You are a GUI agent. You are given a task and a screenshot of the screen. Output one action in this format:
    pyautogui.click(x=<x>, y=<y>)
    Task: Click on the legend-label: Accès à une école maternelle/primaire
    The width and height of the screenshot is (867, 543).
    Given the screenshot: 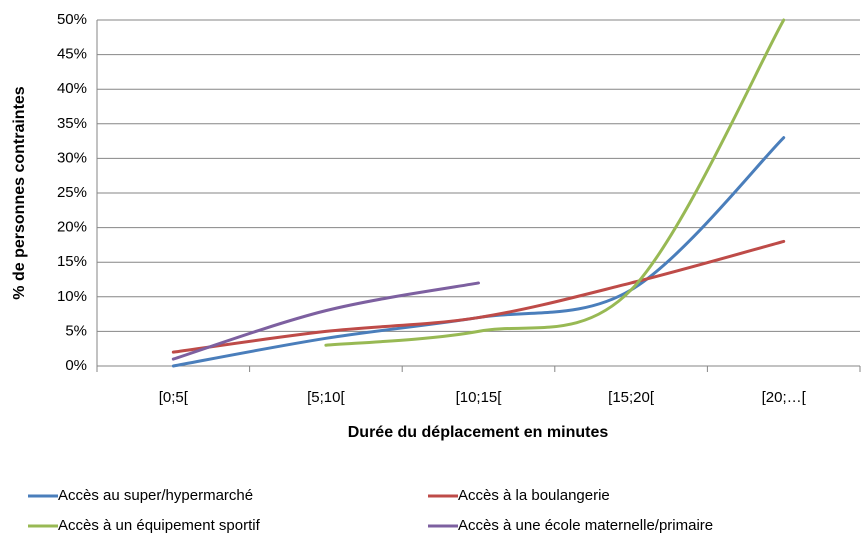 What is the action you would take?
    pyautogui.click(x=585, y=525)
    